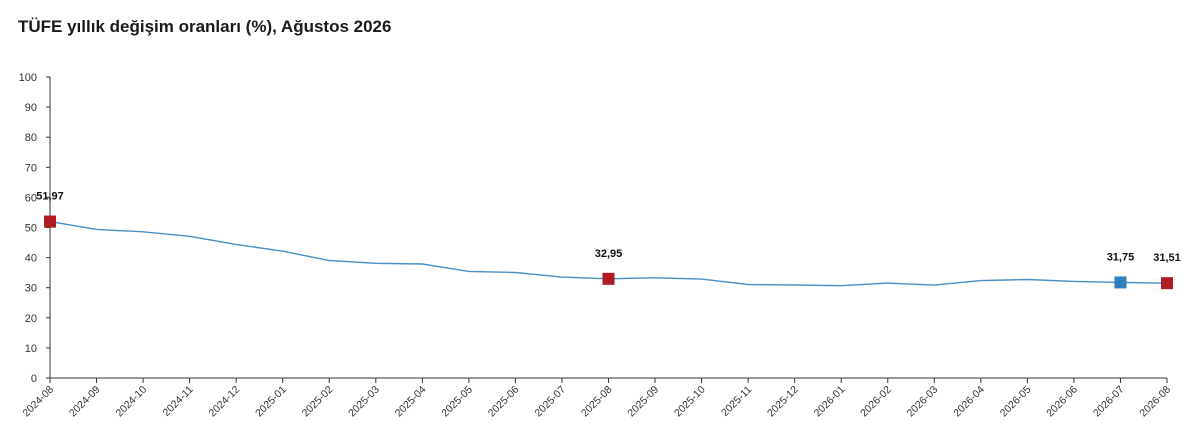 This screenshot has height=438, width=1200. What do you see at coordinates (609, 254) in the screenshot?
I see `data-label: 32,95` at bounding box center [609, 254].